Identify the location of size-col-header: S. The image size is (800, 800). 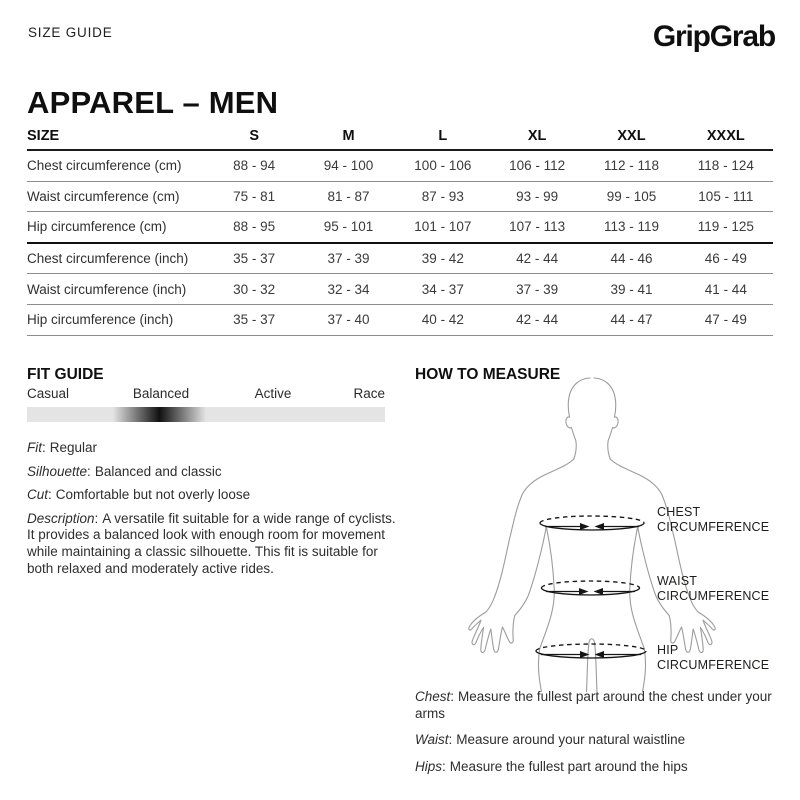
(254, 135).